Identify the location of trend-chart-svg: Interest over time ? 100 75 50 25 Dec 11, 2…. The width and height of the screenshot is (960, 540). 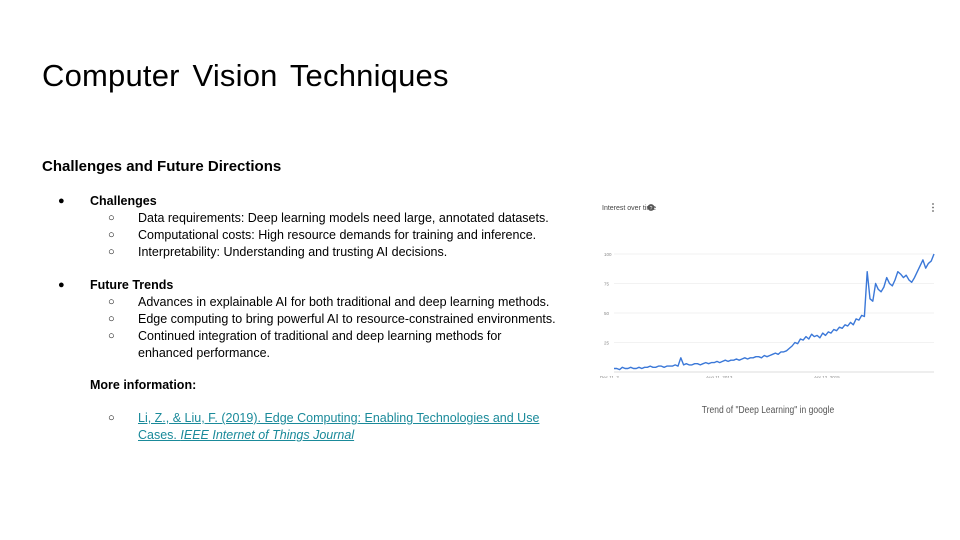
(767, 290).